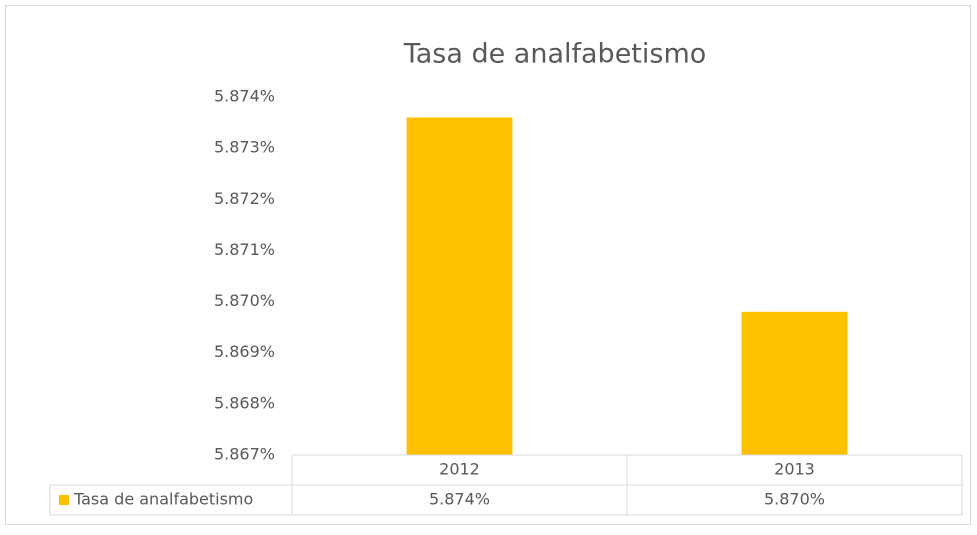 The width and height of the screenshot is (977, 535). I want to click on y-tick-label: 5.872%, so click(244, 198).